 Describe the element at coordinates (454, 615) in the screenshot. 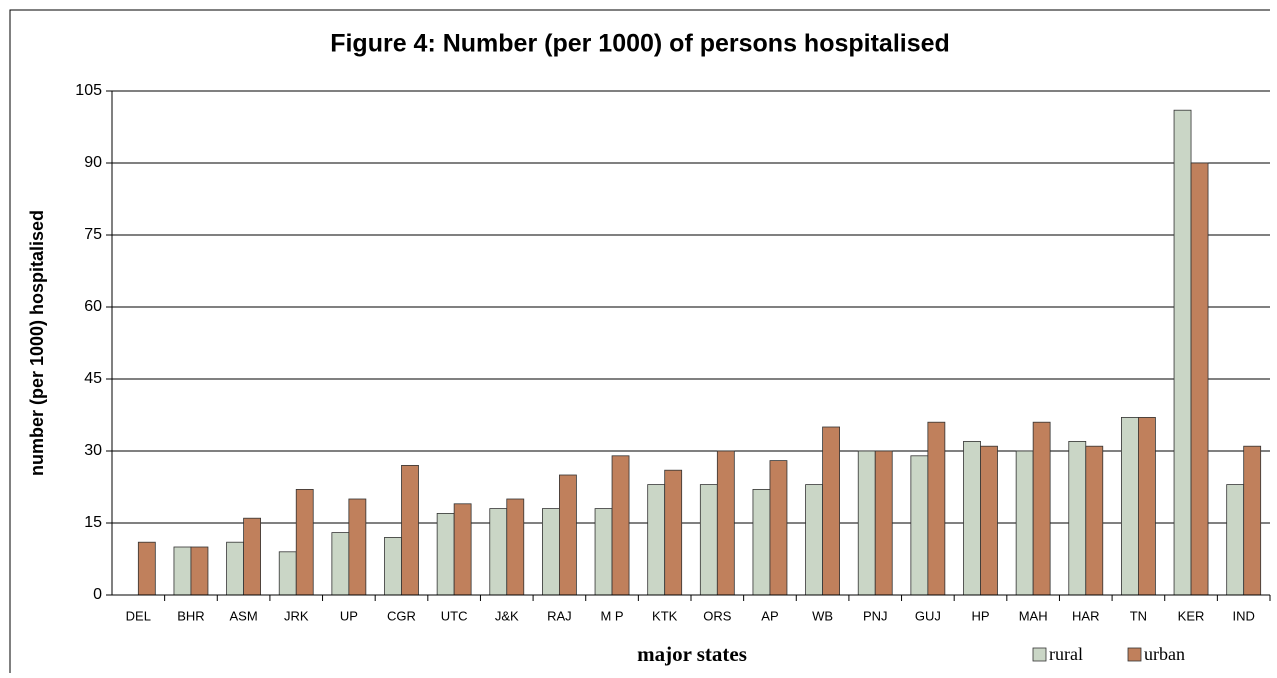

I see `x-tick-label: UTC` at that location.